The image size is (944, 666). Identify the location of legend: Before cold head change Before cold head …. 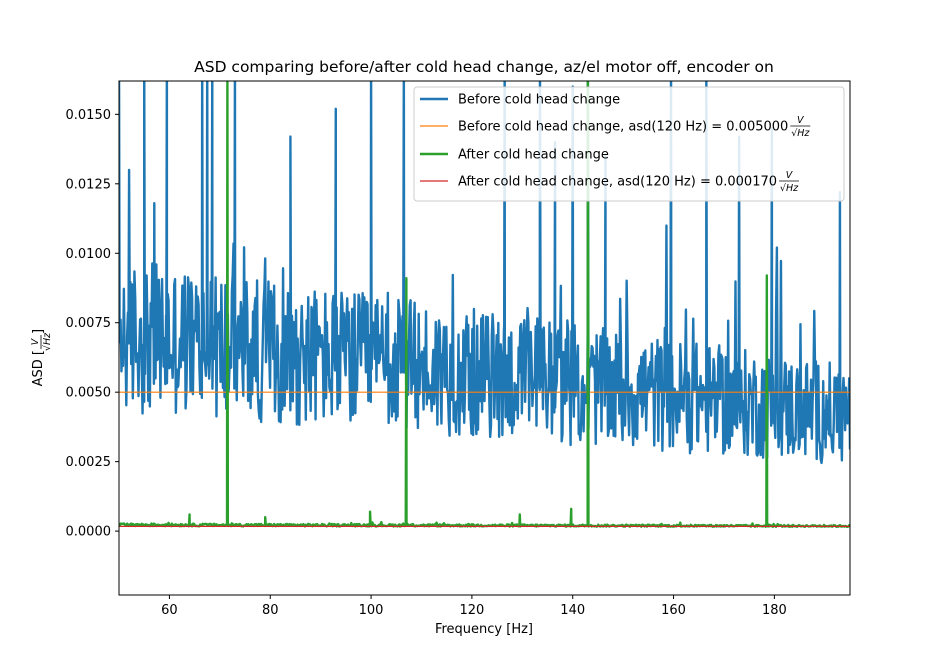
(629, 144).